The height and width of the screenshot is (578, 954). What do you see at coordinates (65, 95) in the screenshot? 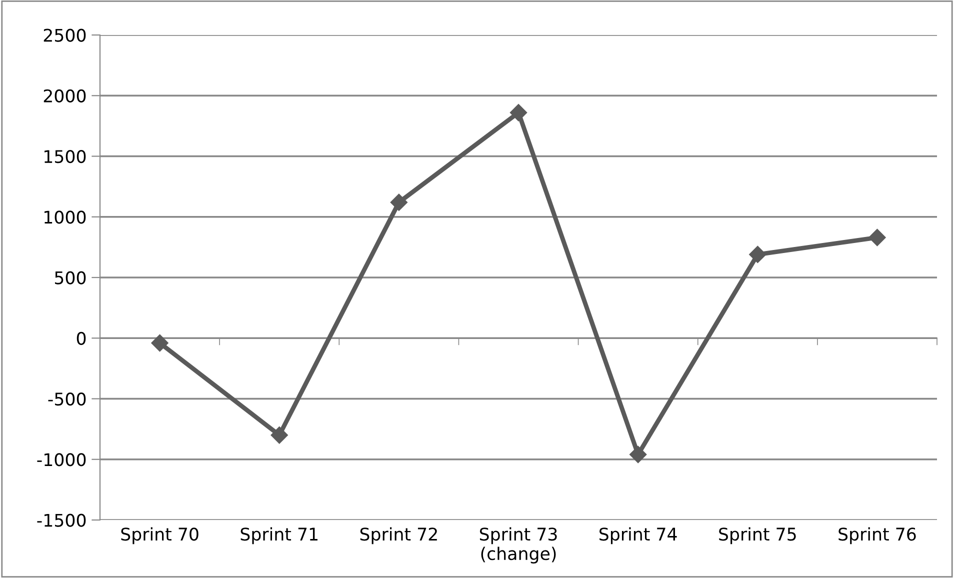
I see `y-tick-label: 2000` at bounding box center [65, 95].